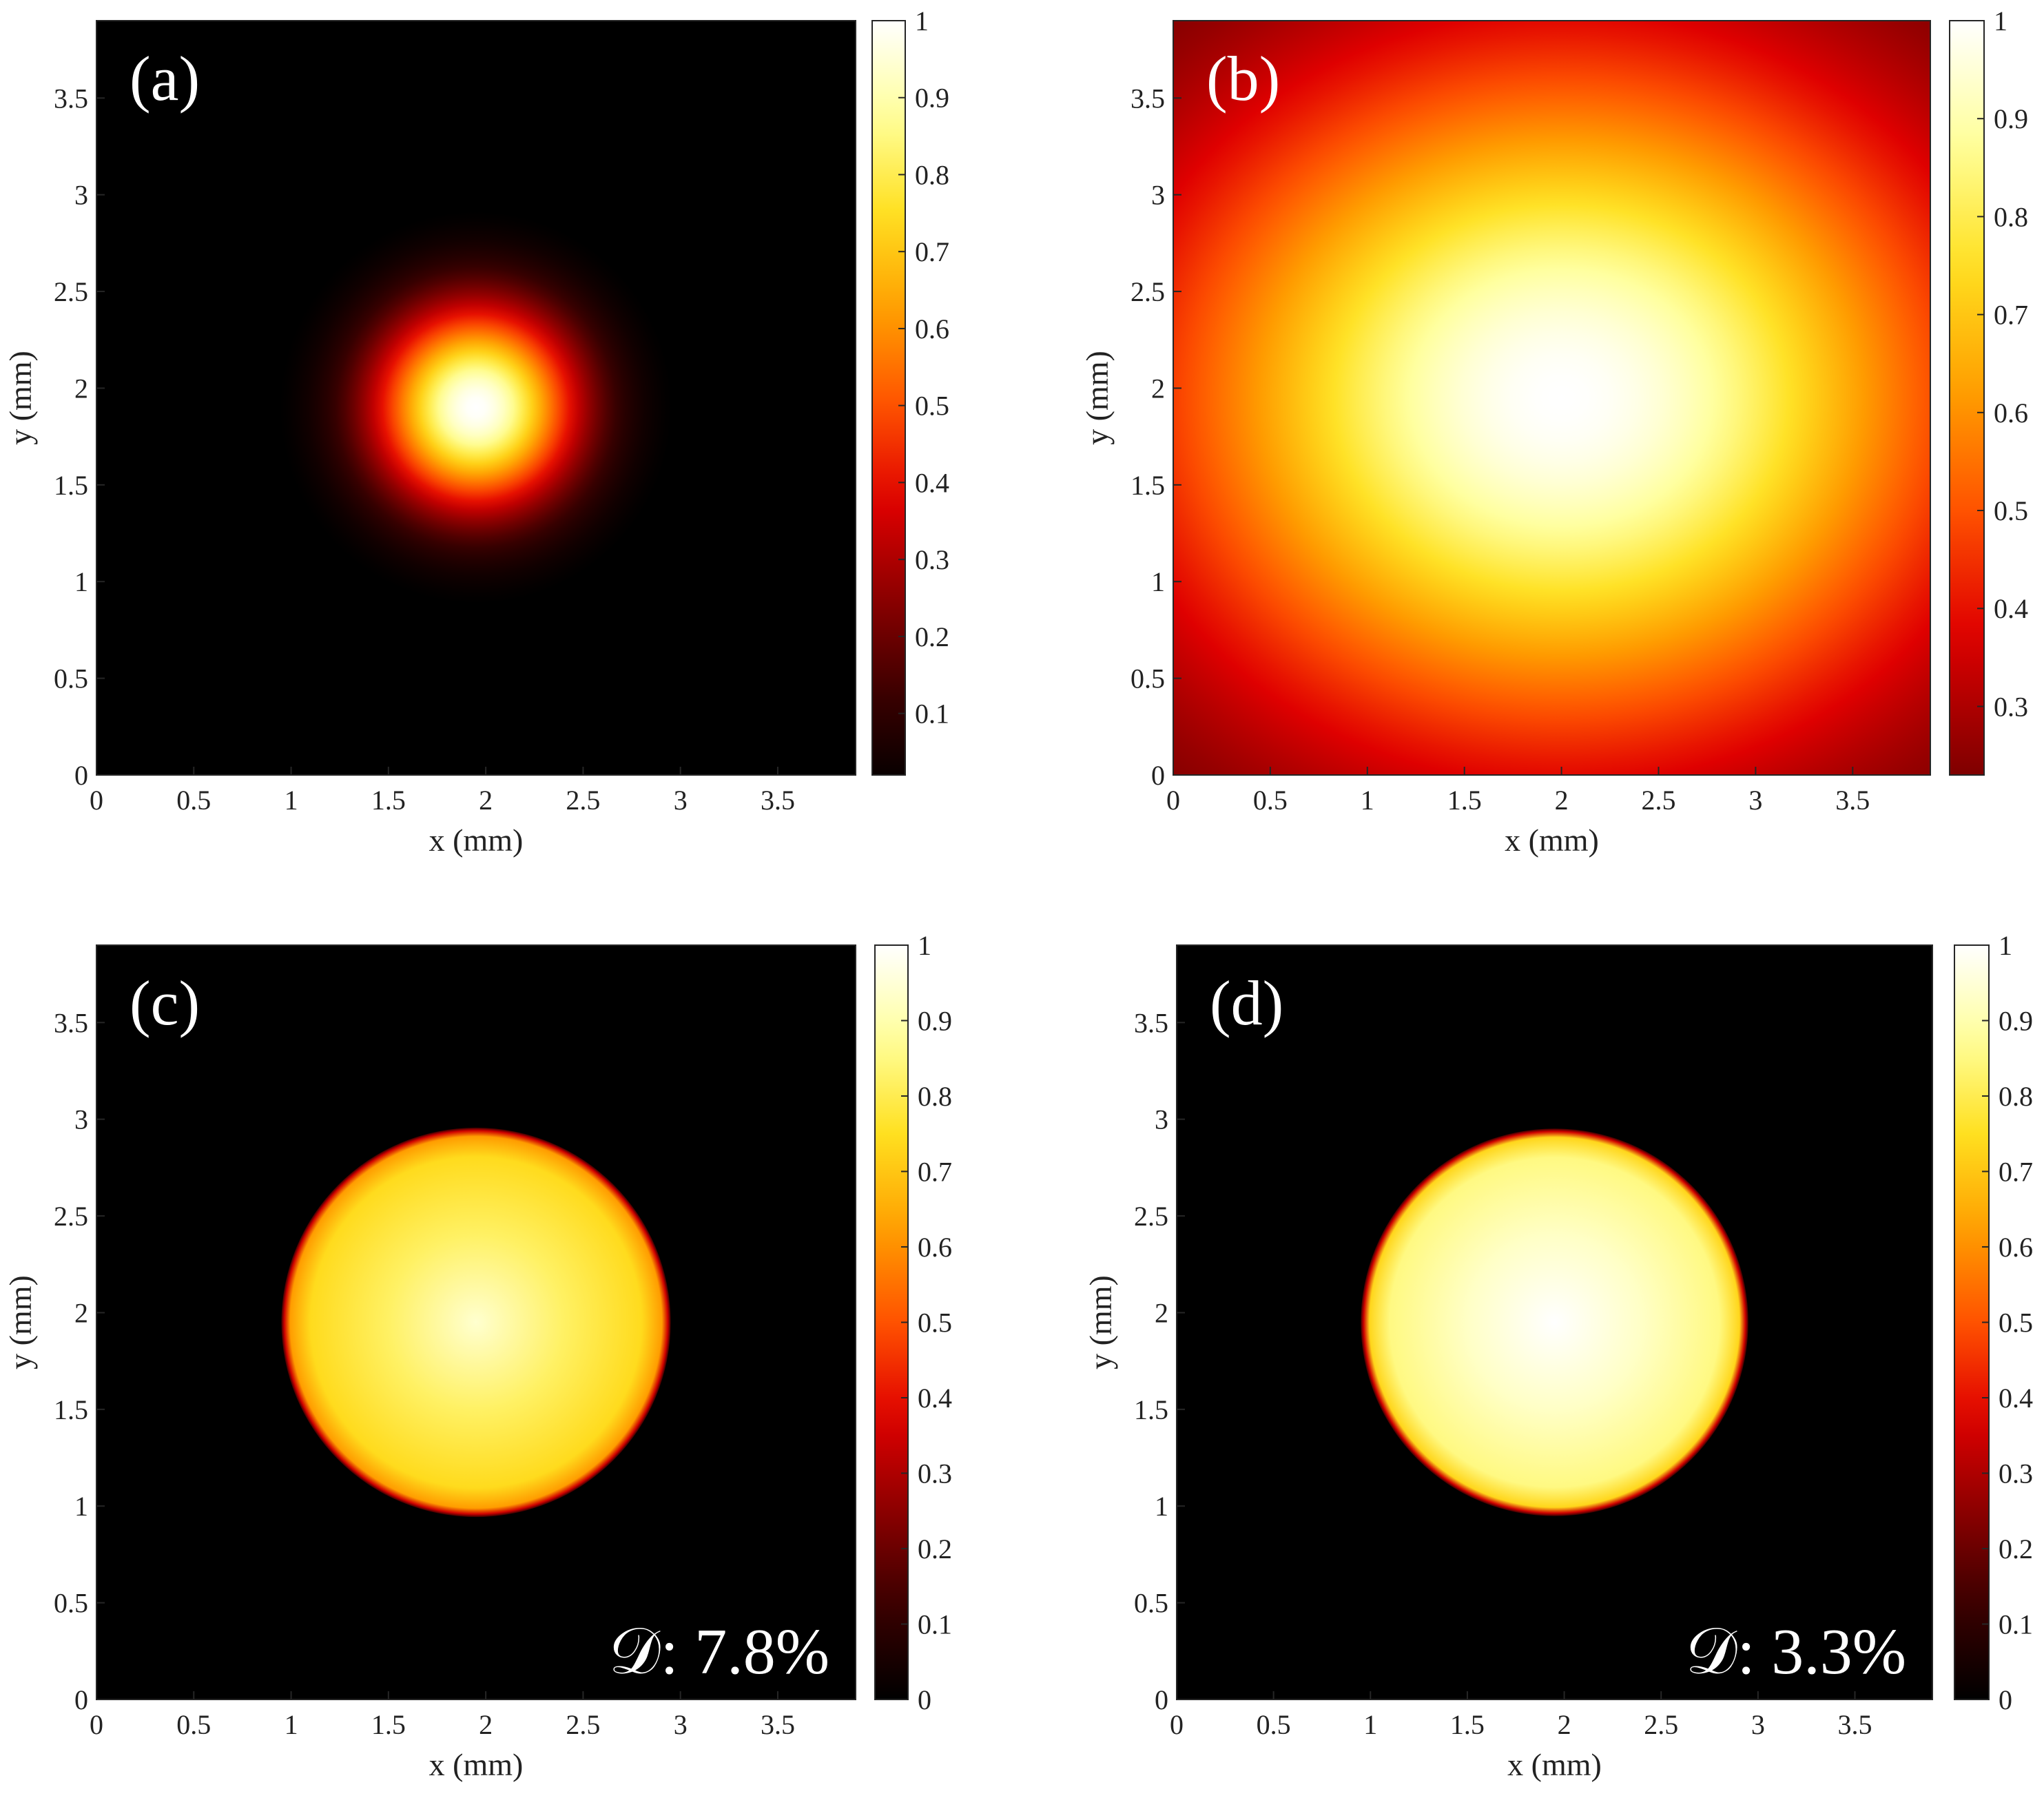 The height and width of the screenshot is (1798, 2044). What do you see at coordinates (165, 78) in the screenshot?
I see `panel-label: (a)` at bounding box center [165, 78].